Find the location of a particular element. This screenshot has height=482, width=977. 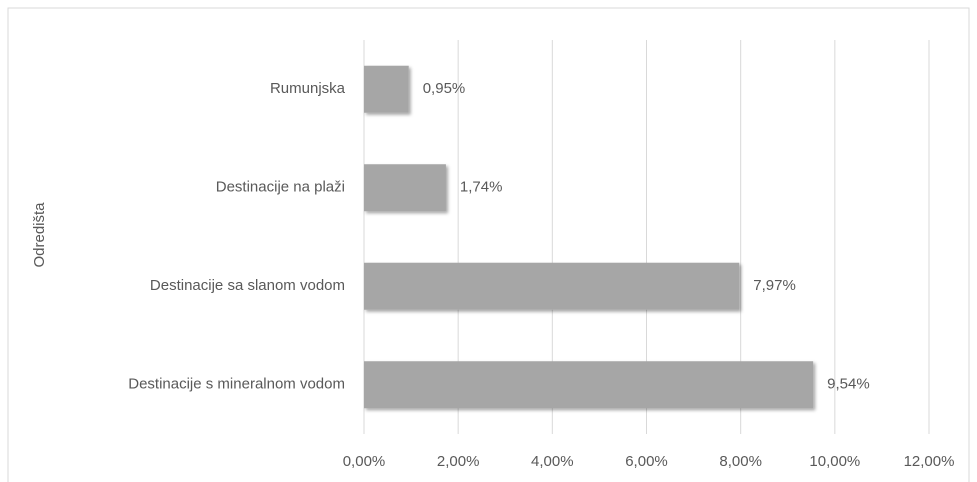

y-tick-label: Destinacije s mineralnom vodom is located at coordinates (236, 384).